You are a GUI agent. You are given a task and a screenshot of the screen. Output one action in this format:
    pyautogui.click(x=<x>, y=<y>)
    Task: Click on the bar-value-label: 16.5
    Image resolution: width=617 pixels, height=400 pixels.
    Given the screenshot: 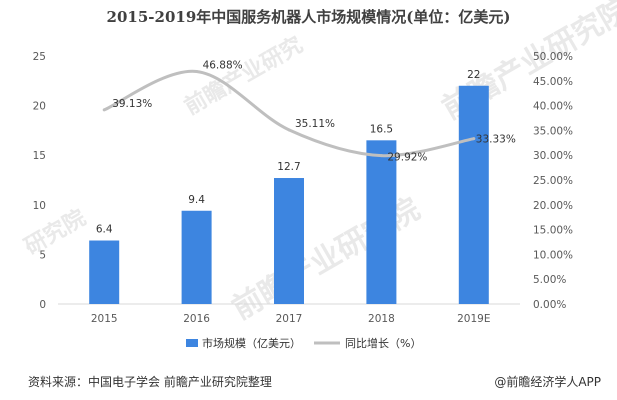 What is the action you would take?
    pyautogui.click(x=381, y=129)
    